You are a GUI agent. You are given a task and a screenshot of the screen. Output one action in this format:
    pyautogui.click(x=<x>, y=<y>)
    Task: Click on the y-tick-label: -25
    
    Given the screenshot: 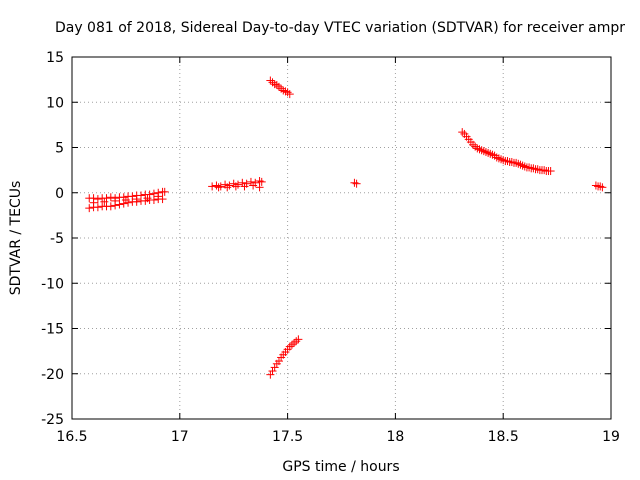 What is the action you would take?
    pyautogui.click(x=52, y=420)
    